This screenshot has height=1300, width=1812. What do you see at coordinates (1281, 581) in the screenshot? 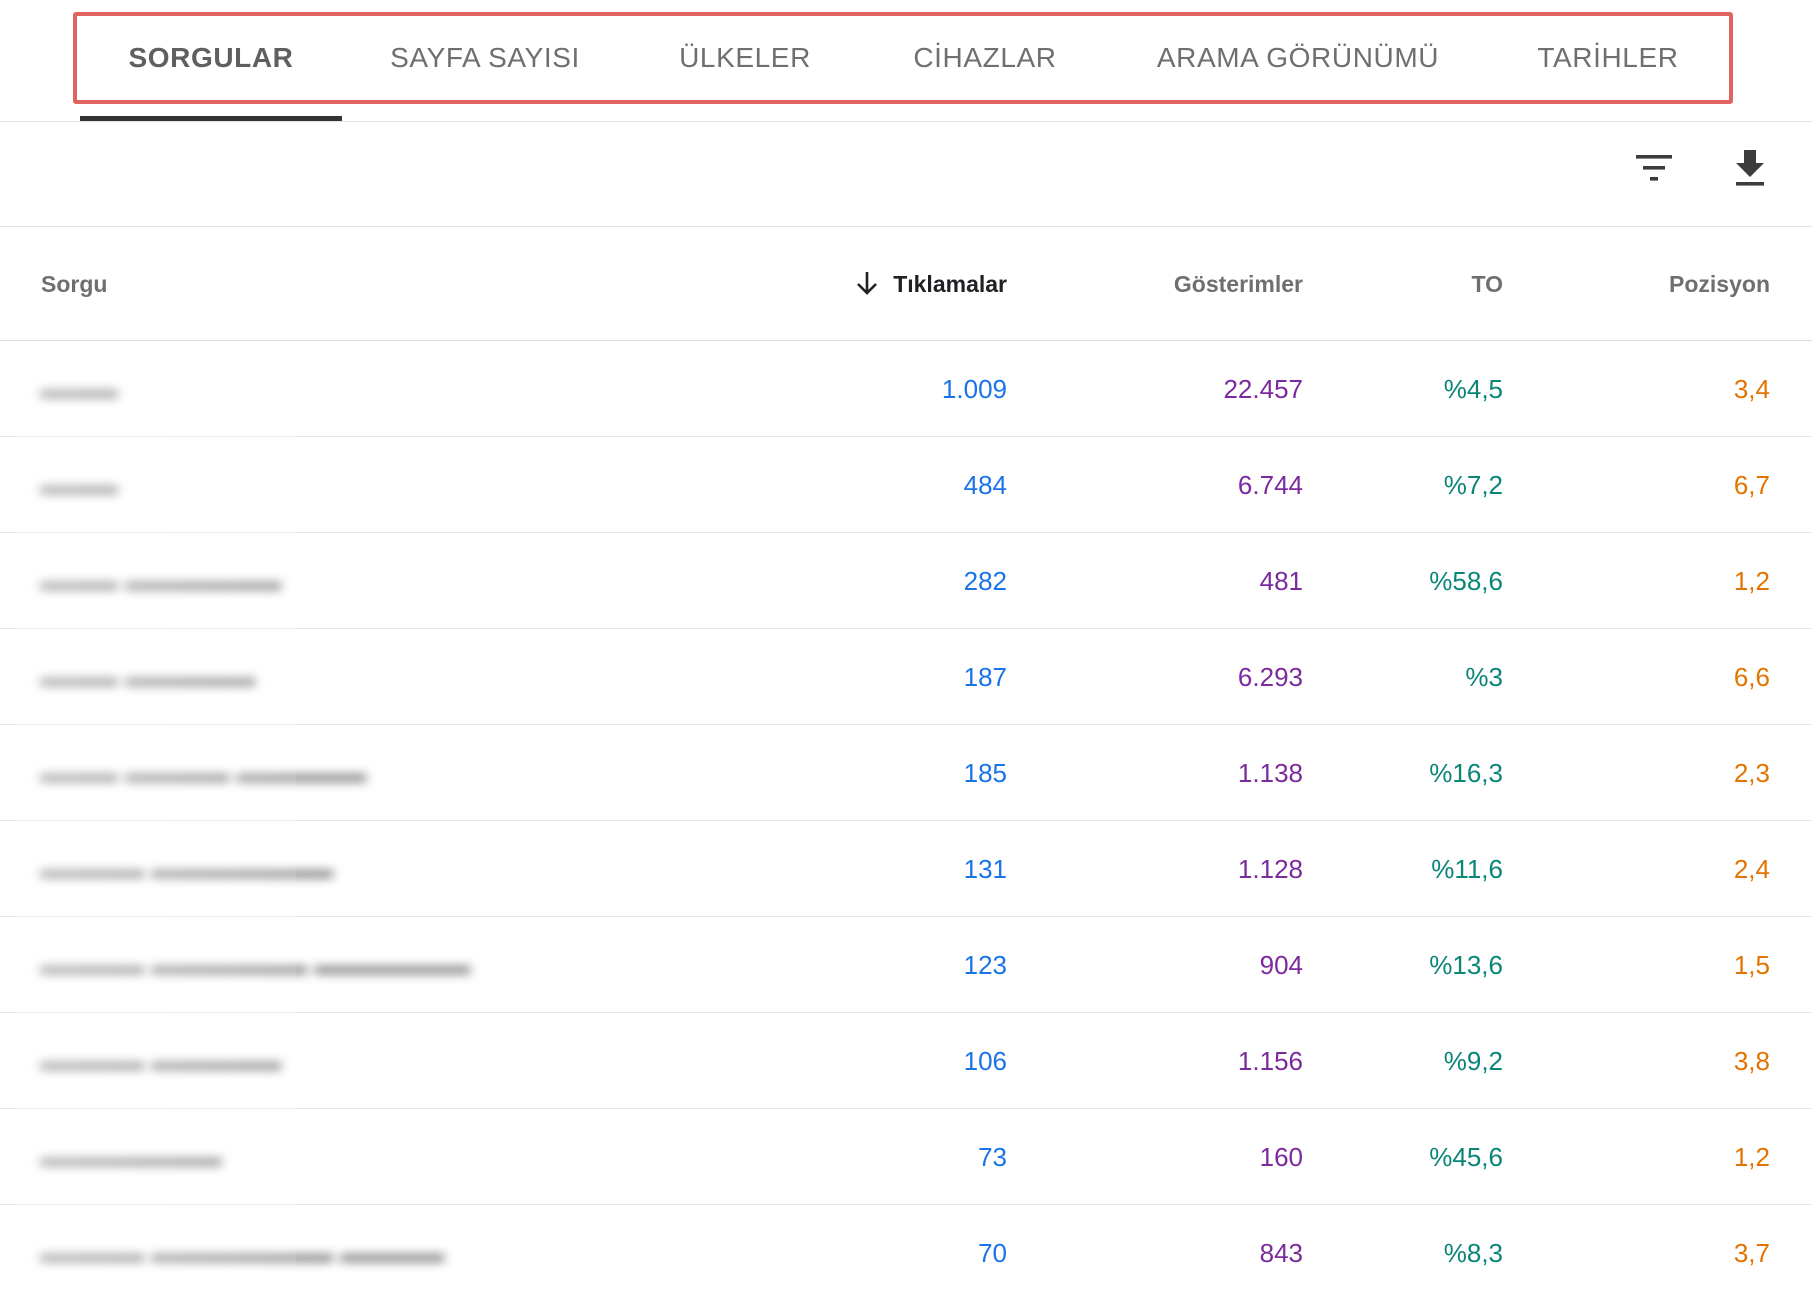
I see `impressions-cell: 481` at bounding box center [1281, 581].